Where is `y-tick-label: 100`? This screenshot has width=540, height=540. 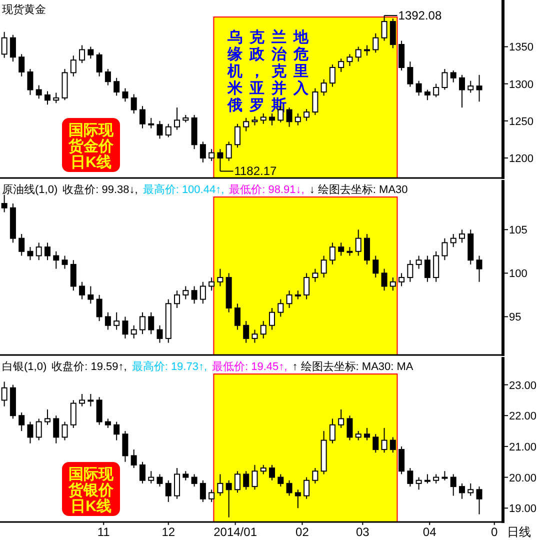
y-tick-label: 100 is located at coordinates (518, 274).